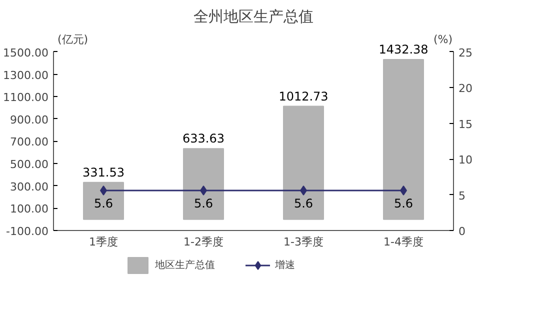 The width and height of the screenshot is (551, 329). Describe the element at coordinates (103, 172) in the screenshot. I see `data-label: 331.53` at that location.